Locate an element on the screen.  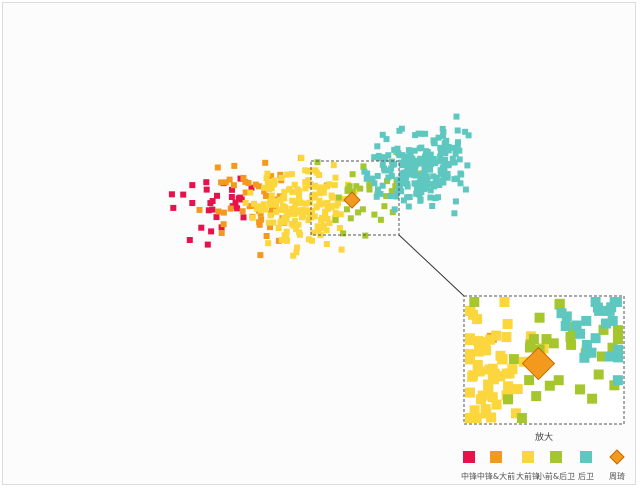
legend-label: 中锋 is located at coordinates (469, 476).